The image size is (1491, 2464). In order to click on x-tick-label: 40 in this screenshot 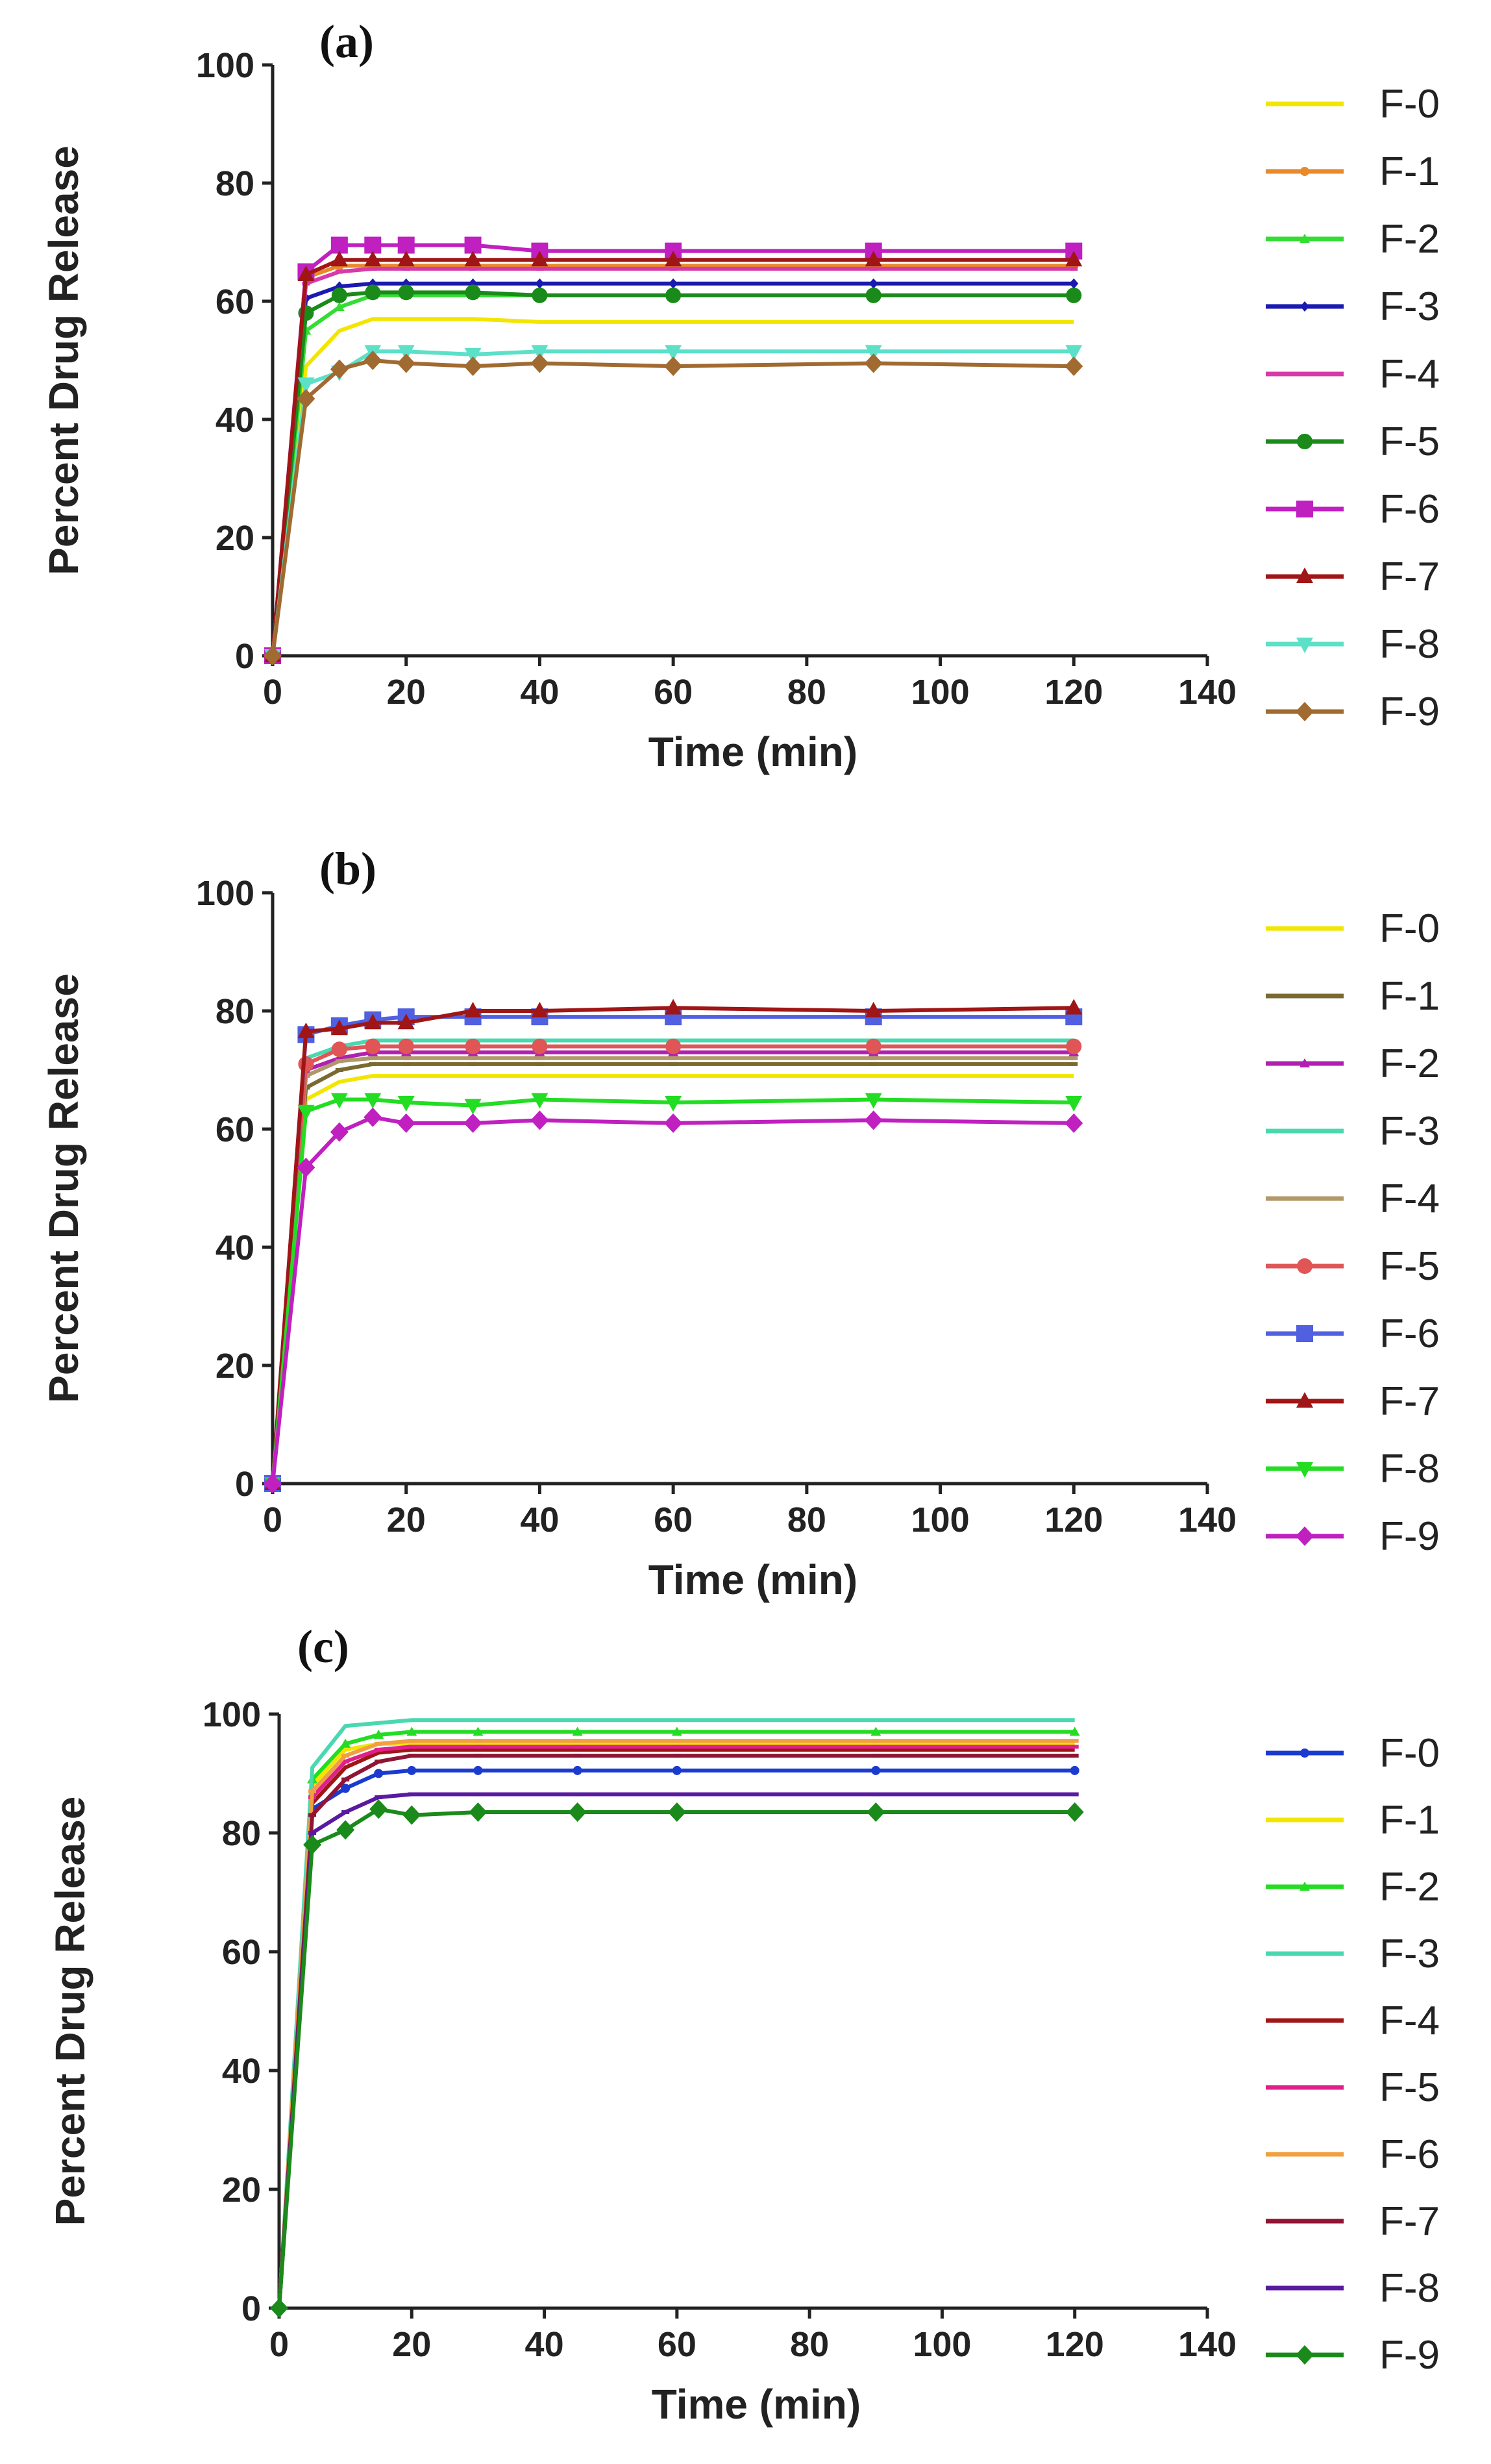, I will do `click(539, 692)`.